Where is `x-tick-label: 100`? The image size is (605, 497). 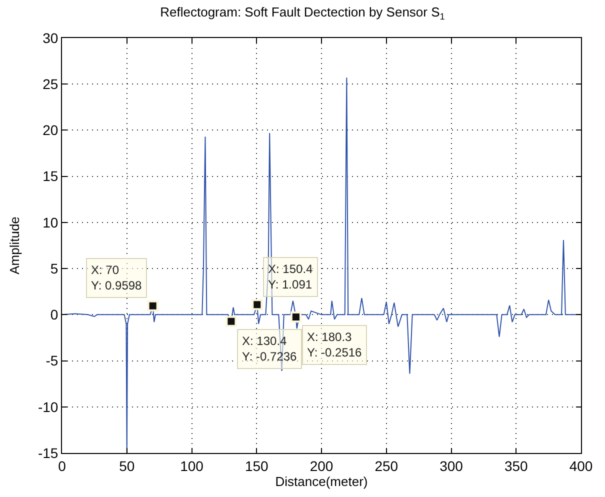 x-tick-label: 100 is located at coordinates (192, 466).